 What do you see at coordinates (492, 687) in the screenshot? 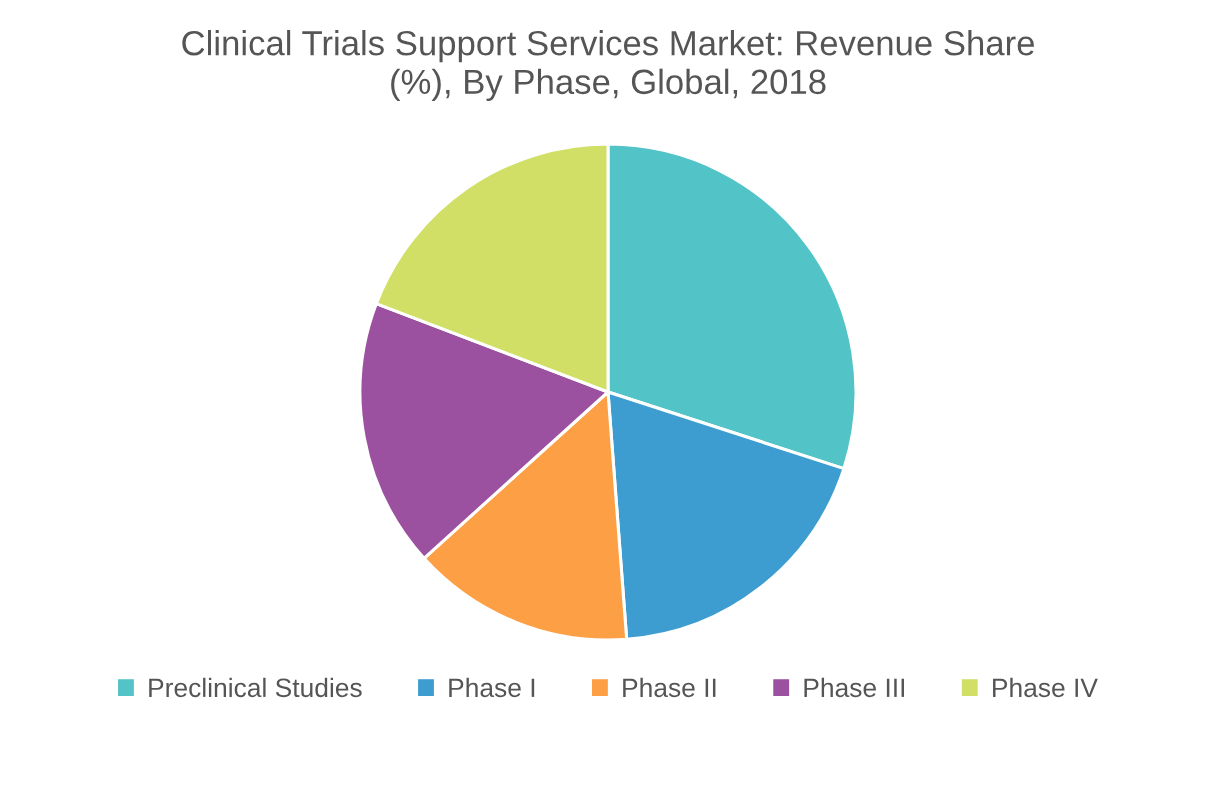
I see `legend-label: Phase I` at bounding box center [492, 687].